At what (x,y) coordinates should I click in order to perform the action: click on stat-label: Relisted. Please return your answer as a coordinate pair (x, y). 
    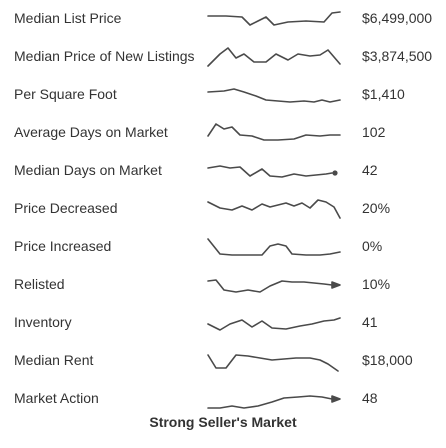
    Looking at the image, I should click on (39, 284).